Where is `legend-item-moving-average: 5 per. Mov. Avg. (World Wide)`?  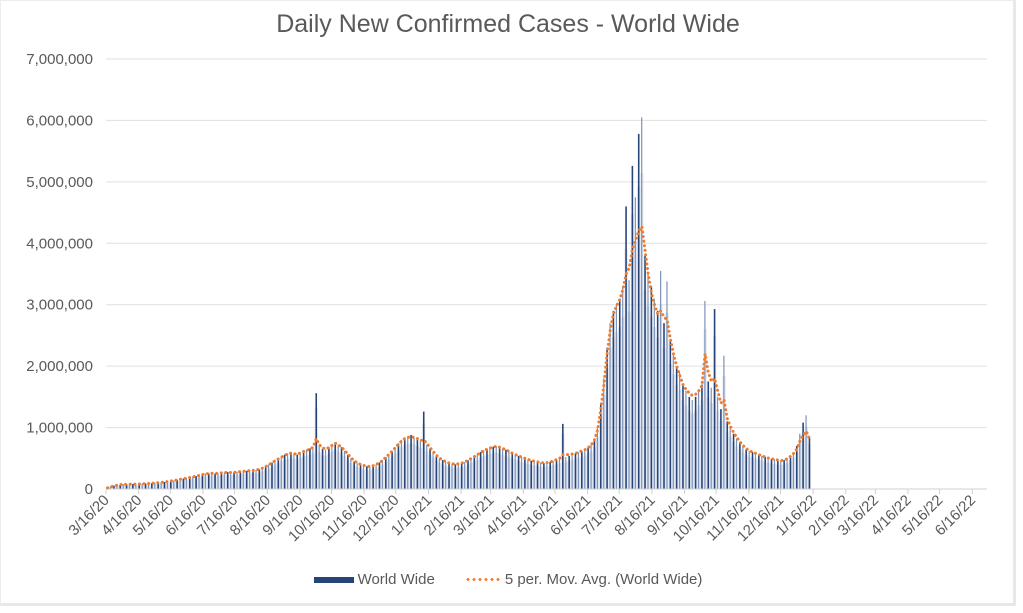 legend-item-moving-average: 5 per. Mov. Avg. (World Wide) is located at coordinates (583, 579).